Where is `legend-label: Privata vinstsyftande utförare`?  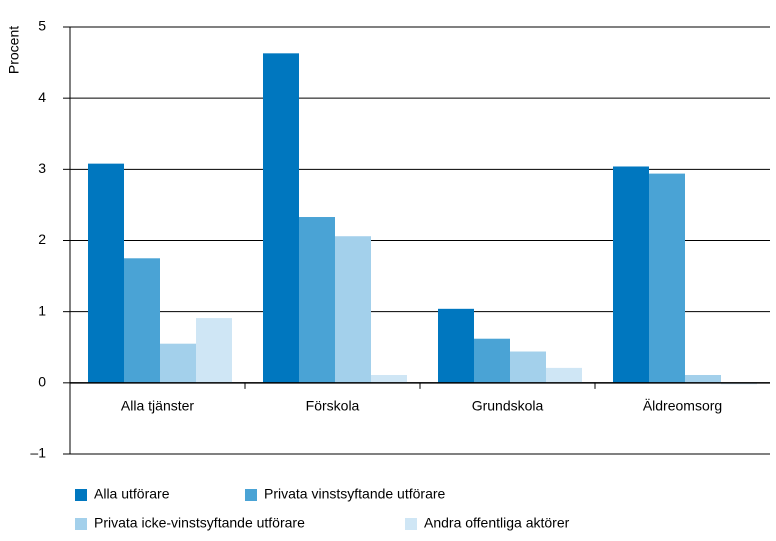
legend-label: Privata vinstsyftande utförare is located at coordinates (355, 494).